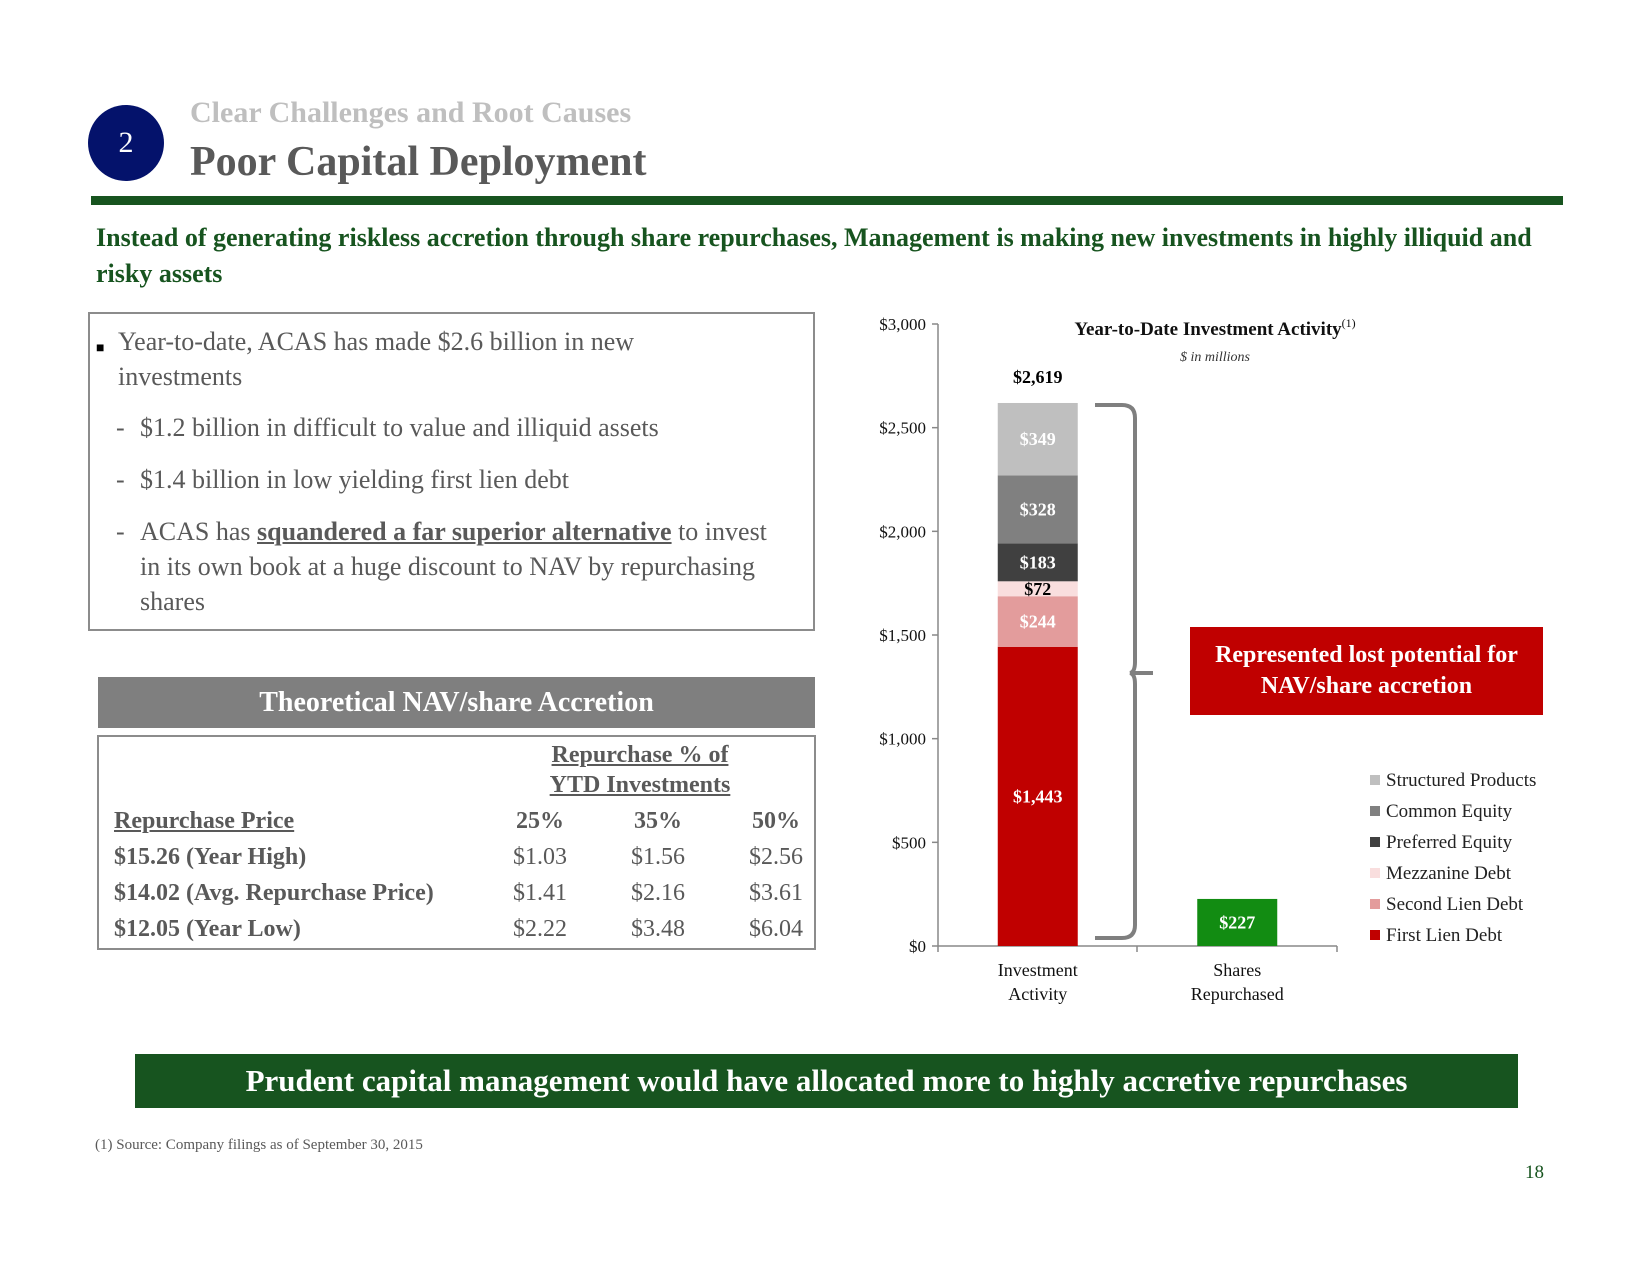  What do you see at coordinates (902, 428) in the screenshot?
I see `y-tick-label: $2,500` at bounding box center [902, 428].